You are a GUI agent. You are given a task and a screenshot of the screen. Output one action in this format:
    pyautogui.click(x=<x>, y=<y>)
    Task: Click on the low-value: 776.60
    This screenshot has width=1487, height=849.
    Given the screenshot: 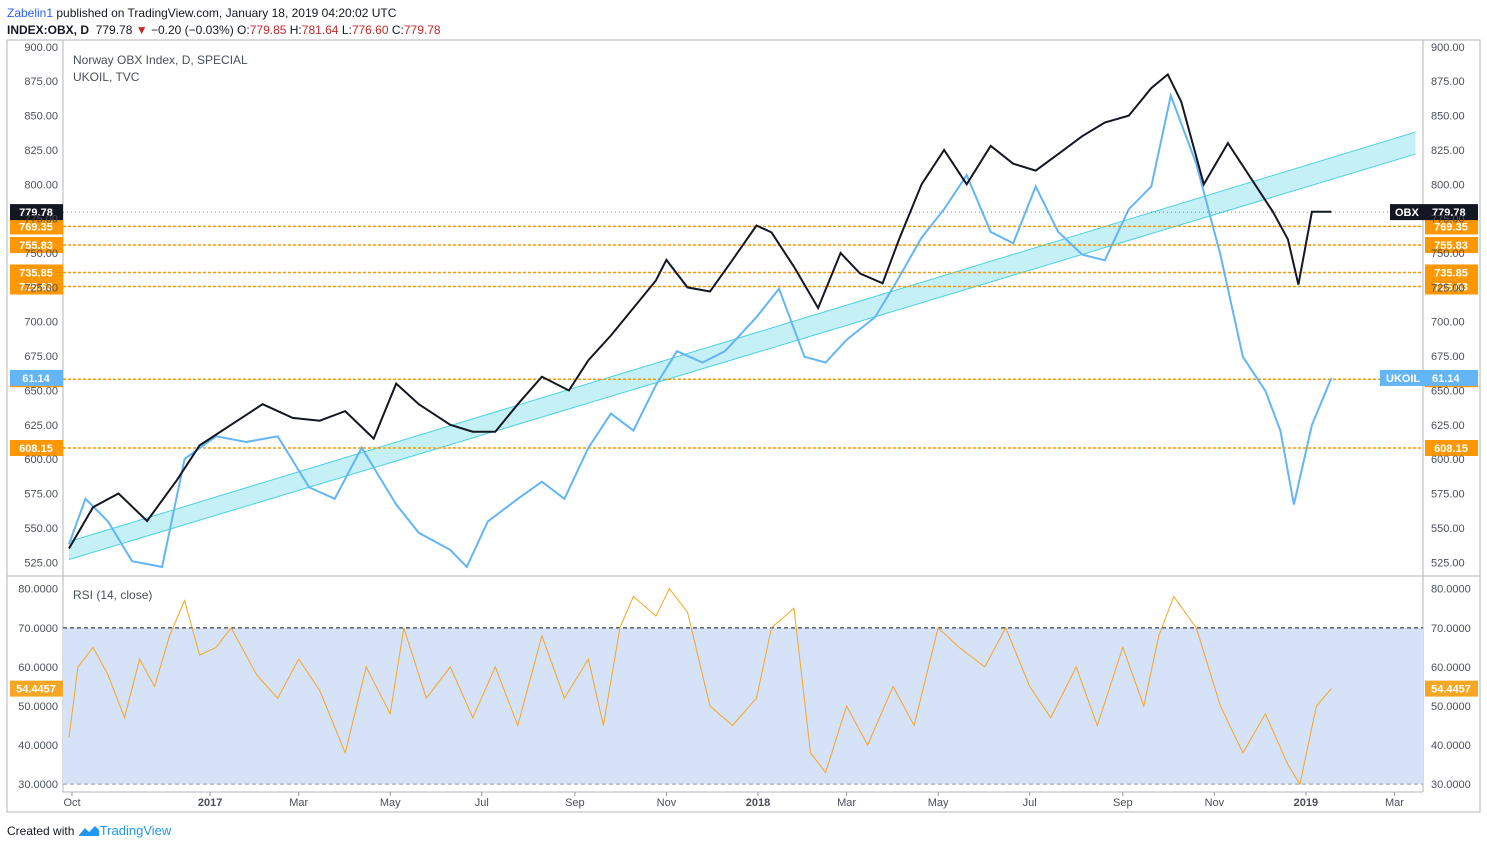 What is the action you would take?
    pyautogui.click(x=370, y=30)
    